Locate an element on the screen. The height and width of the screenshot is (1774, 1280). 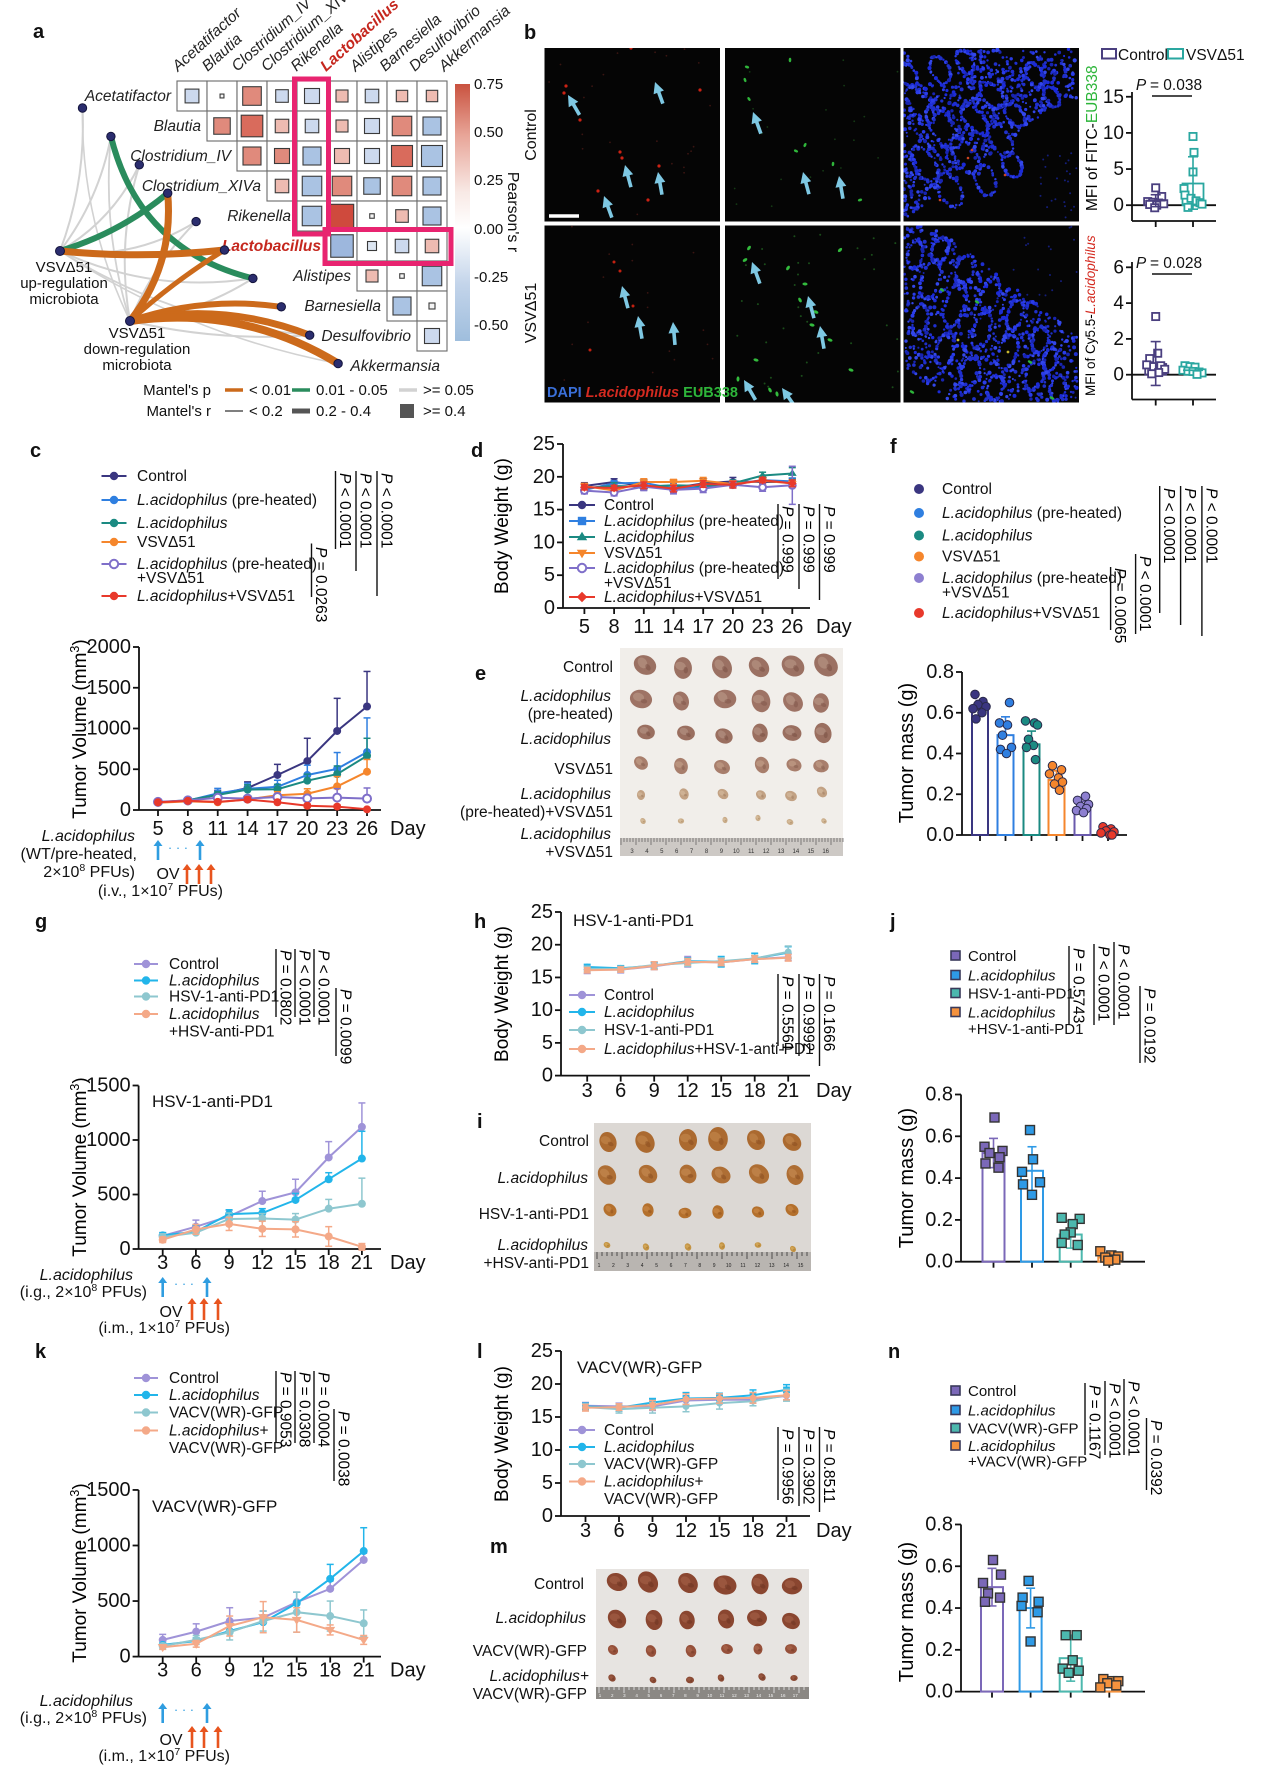
svg-text: h is located at coordinates (480, 922).